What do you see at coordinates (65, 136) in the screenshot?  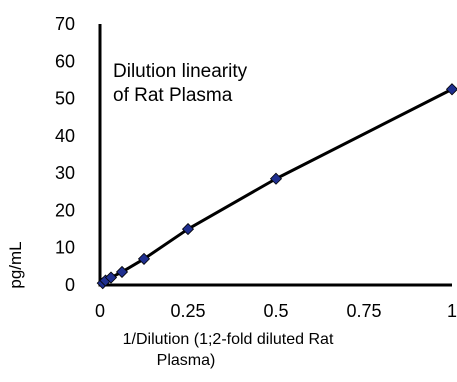 I see `y-tick-label: 40` at bounding box center [65, 136].